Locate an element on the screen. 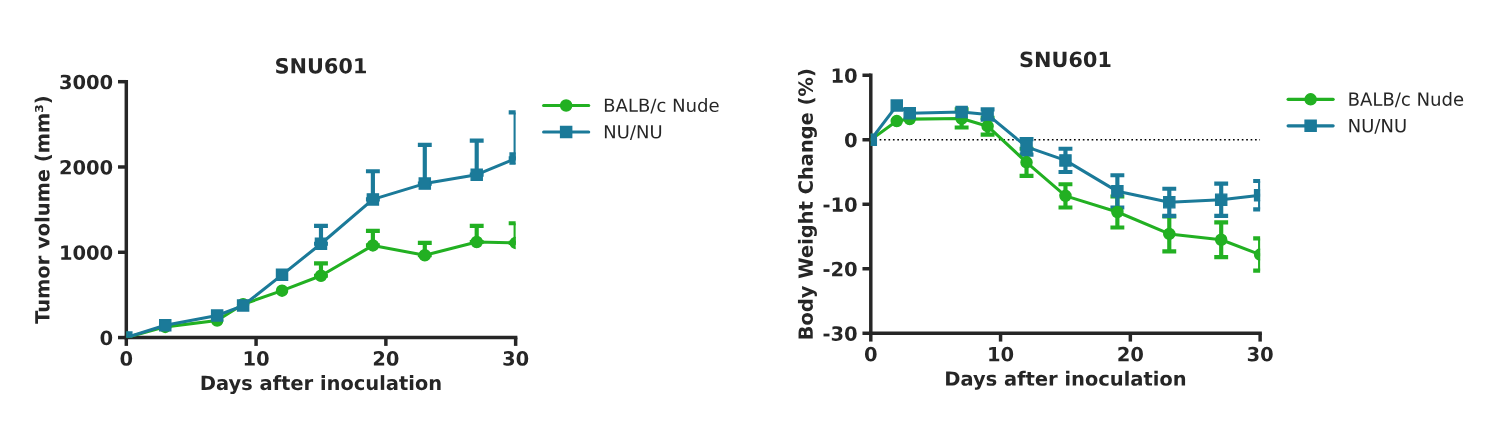 This screenshot has height=430, width=1486. y-tick-label: -10 is located at coordinates (840, 204).